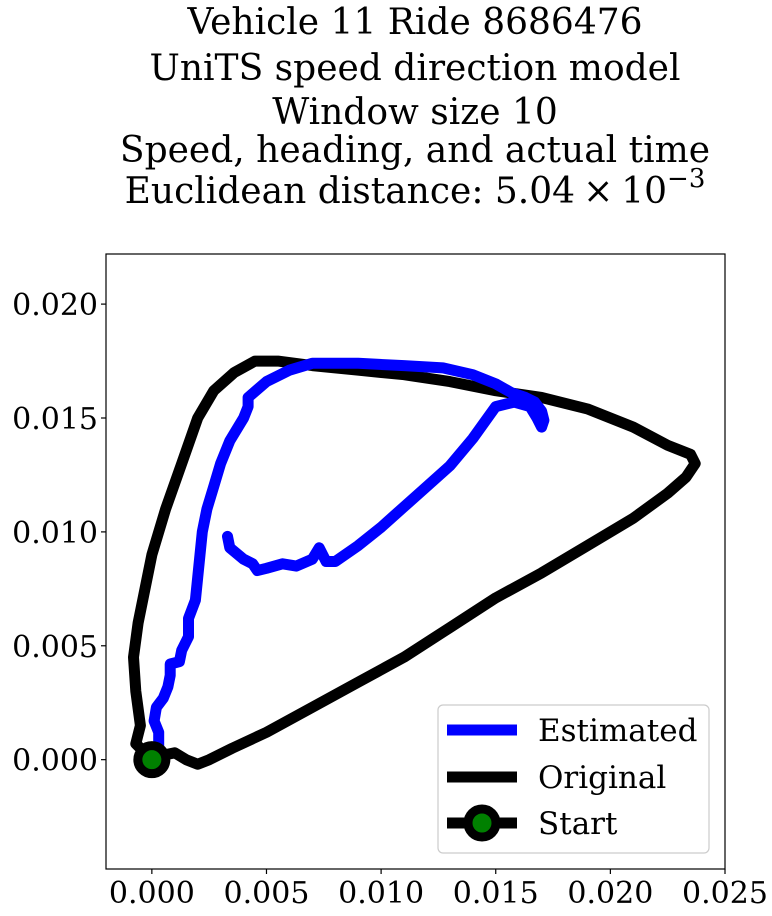  Describe the element at coordinates (55, 761) in the screenshot. I see `y-tick-label: 0.000` at that location.